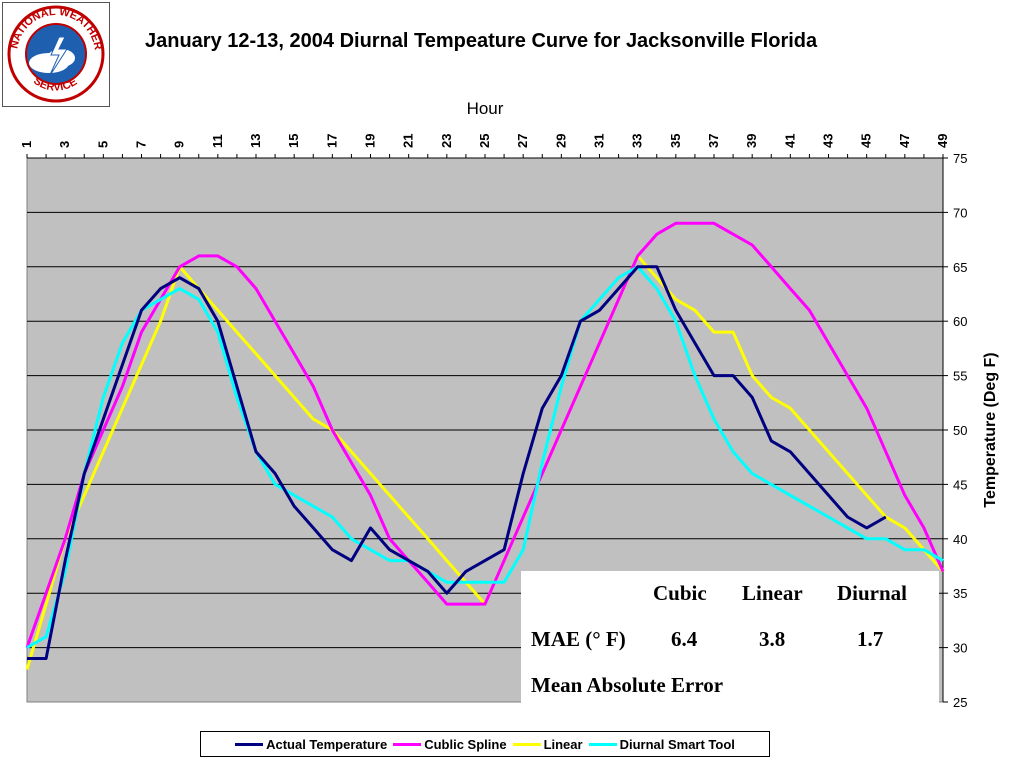 The image size is (1024, 768). What do you see at coordinates (217, 141) in the screenshot?
I see `x-tick-label-11: 11` at bounding box center [217, 141].